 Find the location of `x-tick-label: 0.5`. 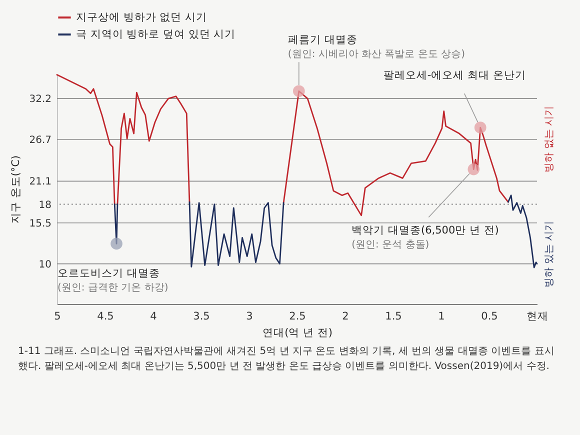

x-tick-label: 0.5 is located at coordinates (489, 316).